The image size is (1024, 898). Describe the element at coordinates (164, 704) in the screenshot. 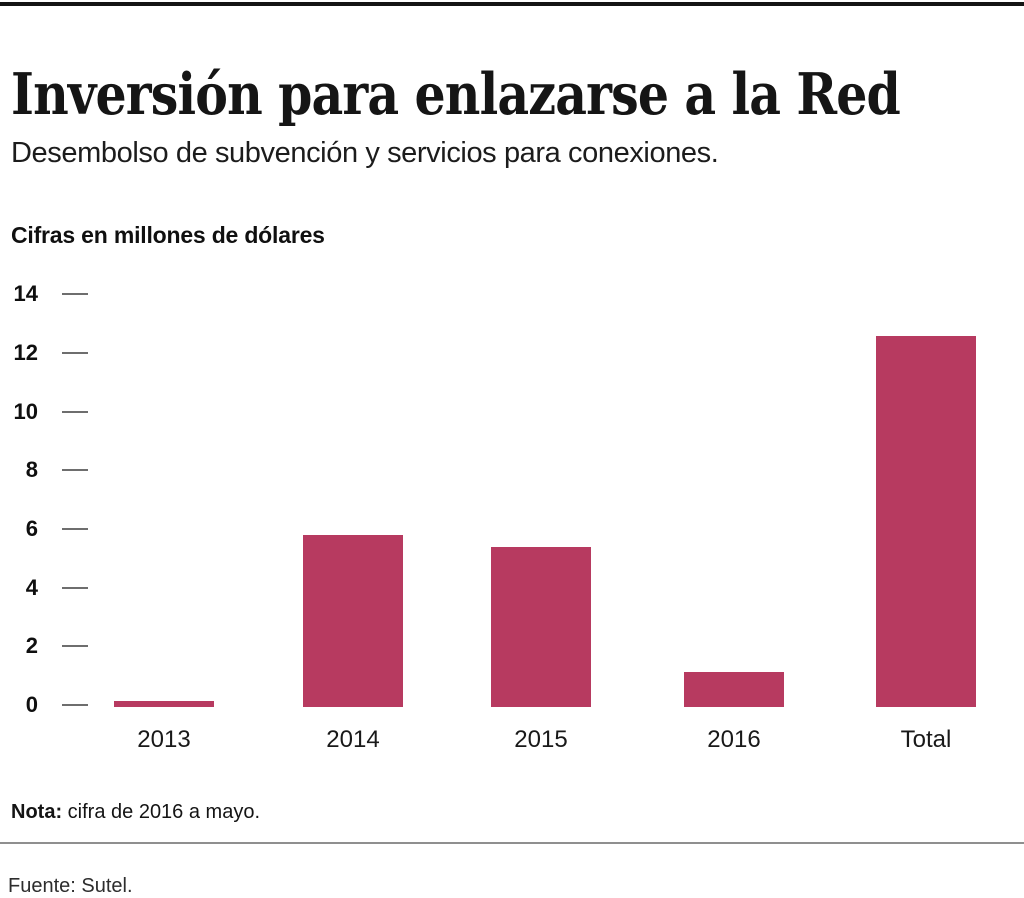

I see `bar-2013` at that location.